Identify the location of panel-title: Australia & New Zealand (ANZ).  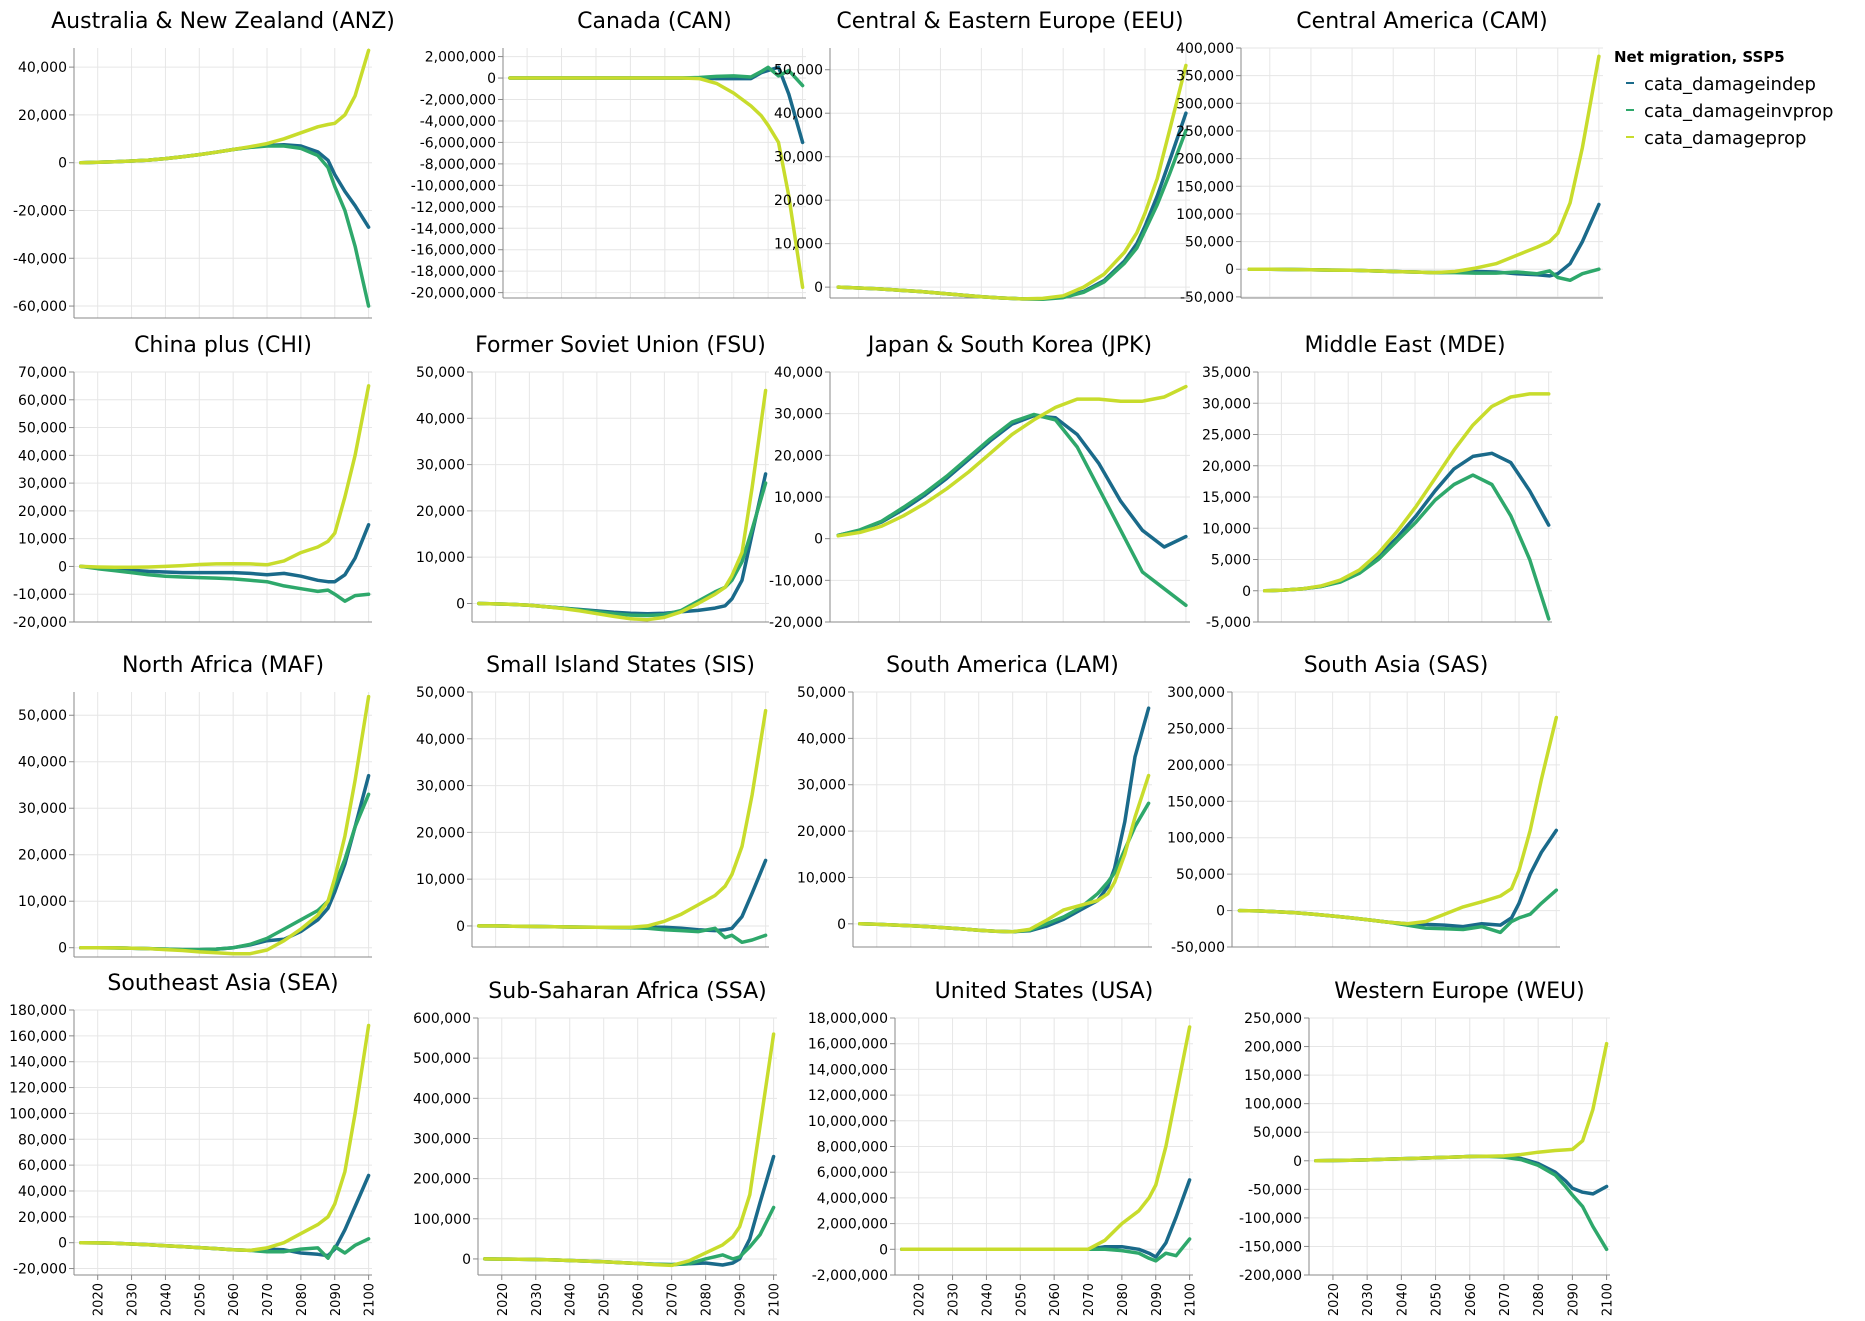
(223, 21).